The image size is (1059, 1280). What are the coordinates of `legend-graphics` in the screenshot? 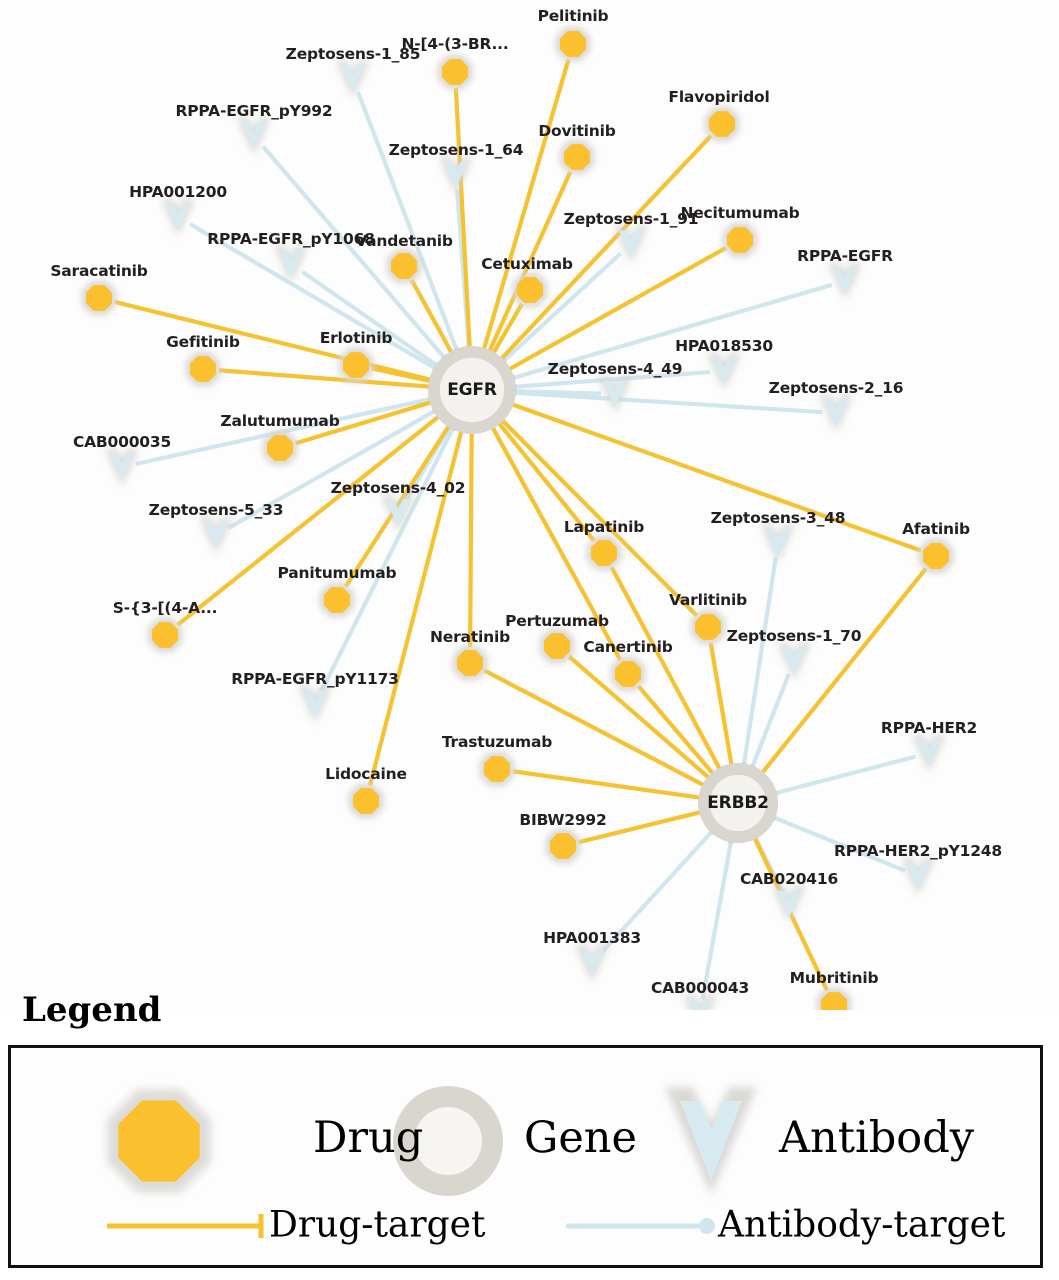 It's located at (432, 1162).